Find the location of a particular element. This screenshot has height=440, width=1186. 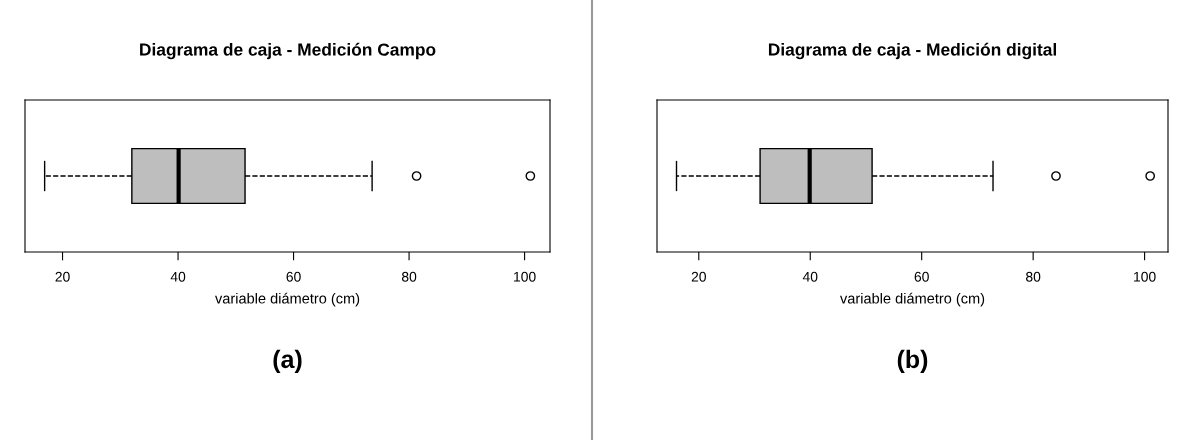

text: (b) is located at coordinates (912, 361).